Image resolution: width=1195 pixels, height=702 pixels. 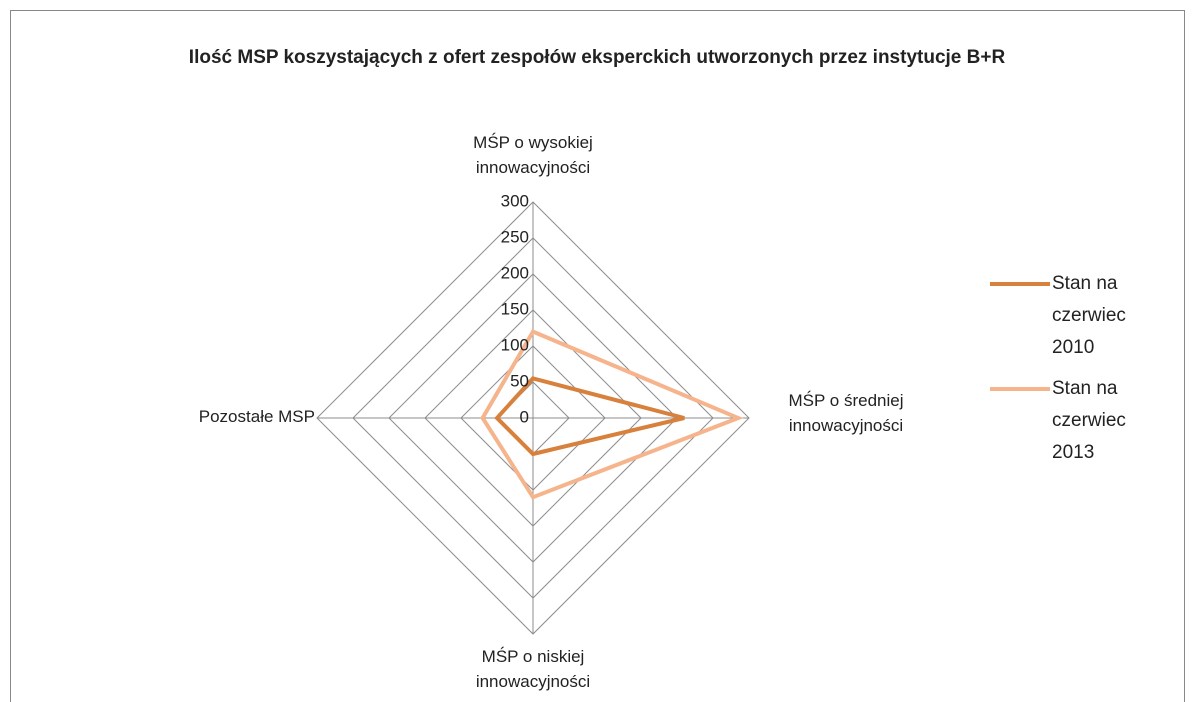 What do you see at coordinates (515, 308) in the screenshot?
I see `r-tick-label: 150` at bounding box center [515, 308].